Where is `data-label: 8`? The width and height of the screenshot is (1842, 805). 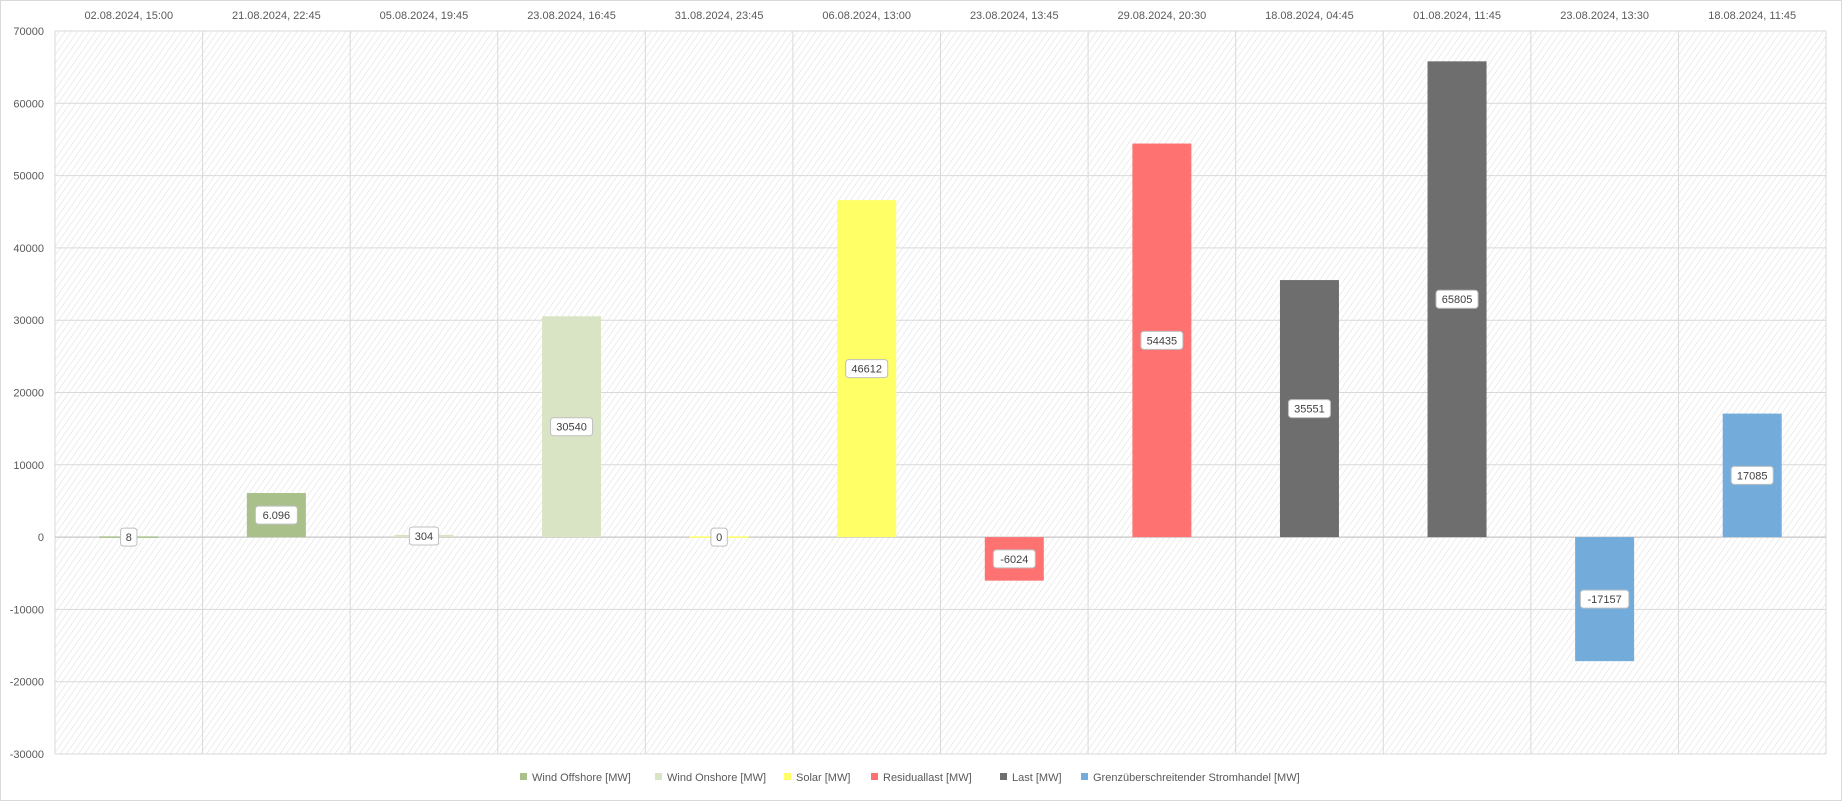 data-label: 8 is located at coordinates (129, 538).